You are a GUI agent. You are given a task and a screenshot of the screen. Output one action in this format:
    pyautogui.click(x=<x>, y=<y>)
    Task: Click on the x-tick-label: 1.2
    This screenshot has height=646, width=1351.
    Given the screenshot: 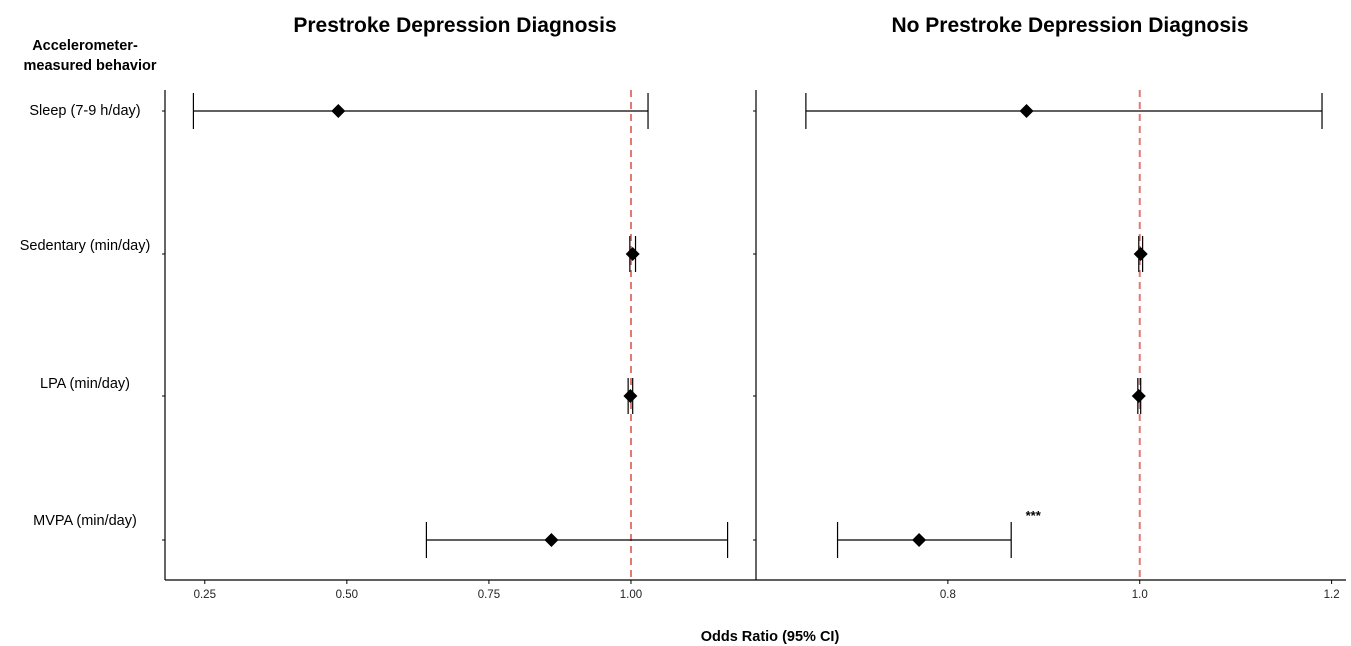 What is the action you would take?
    pyautogui.click(x=1332, y=595)
    